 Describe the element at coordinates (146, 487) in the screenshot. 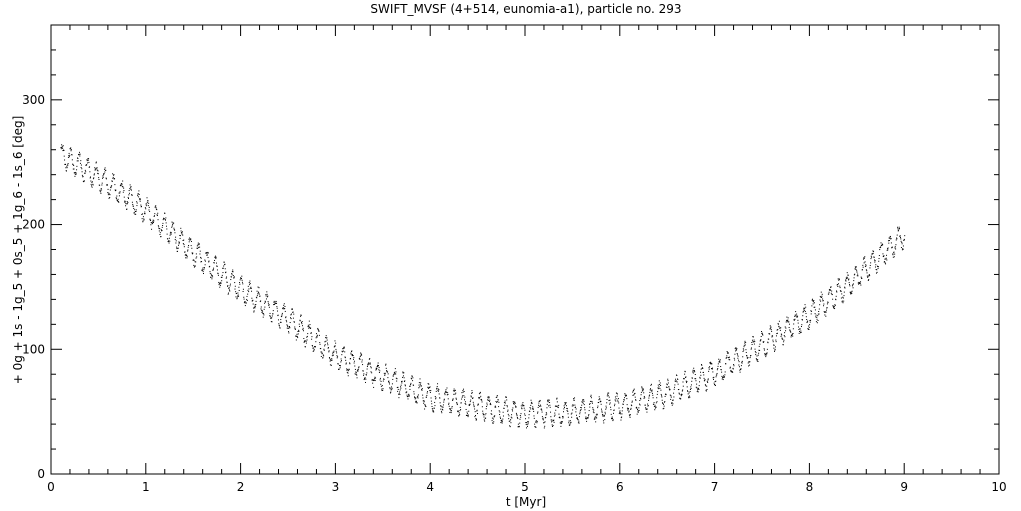

I see `x-tick-label: 1` at that location.